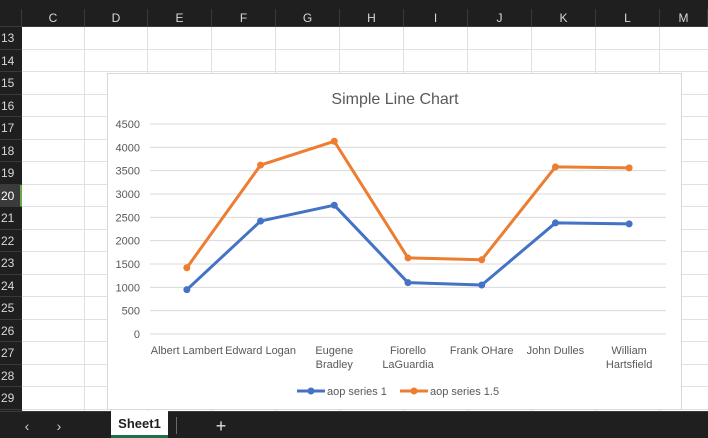  What do you see at coordinates (11, 331) in the screenshot?
I see `row-header-26: 26` at bounding box center [11, 331].